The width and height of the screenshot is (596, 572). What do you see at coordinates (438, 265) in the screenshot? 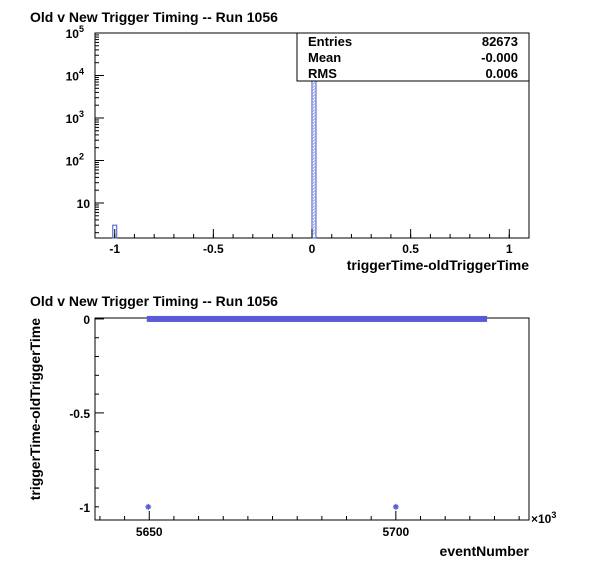
I see `histogram-x-label: triggerTime-oldTriggerTime` at bounding box center [438, 265].